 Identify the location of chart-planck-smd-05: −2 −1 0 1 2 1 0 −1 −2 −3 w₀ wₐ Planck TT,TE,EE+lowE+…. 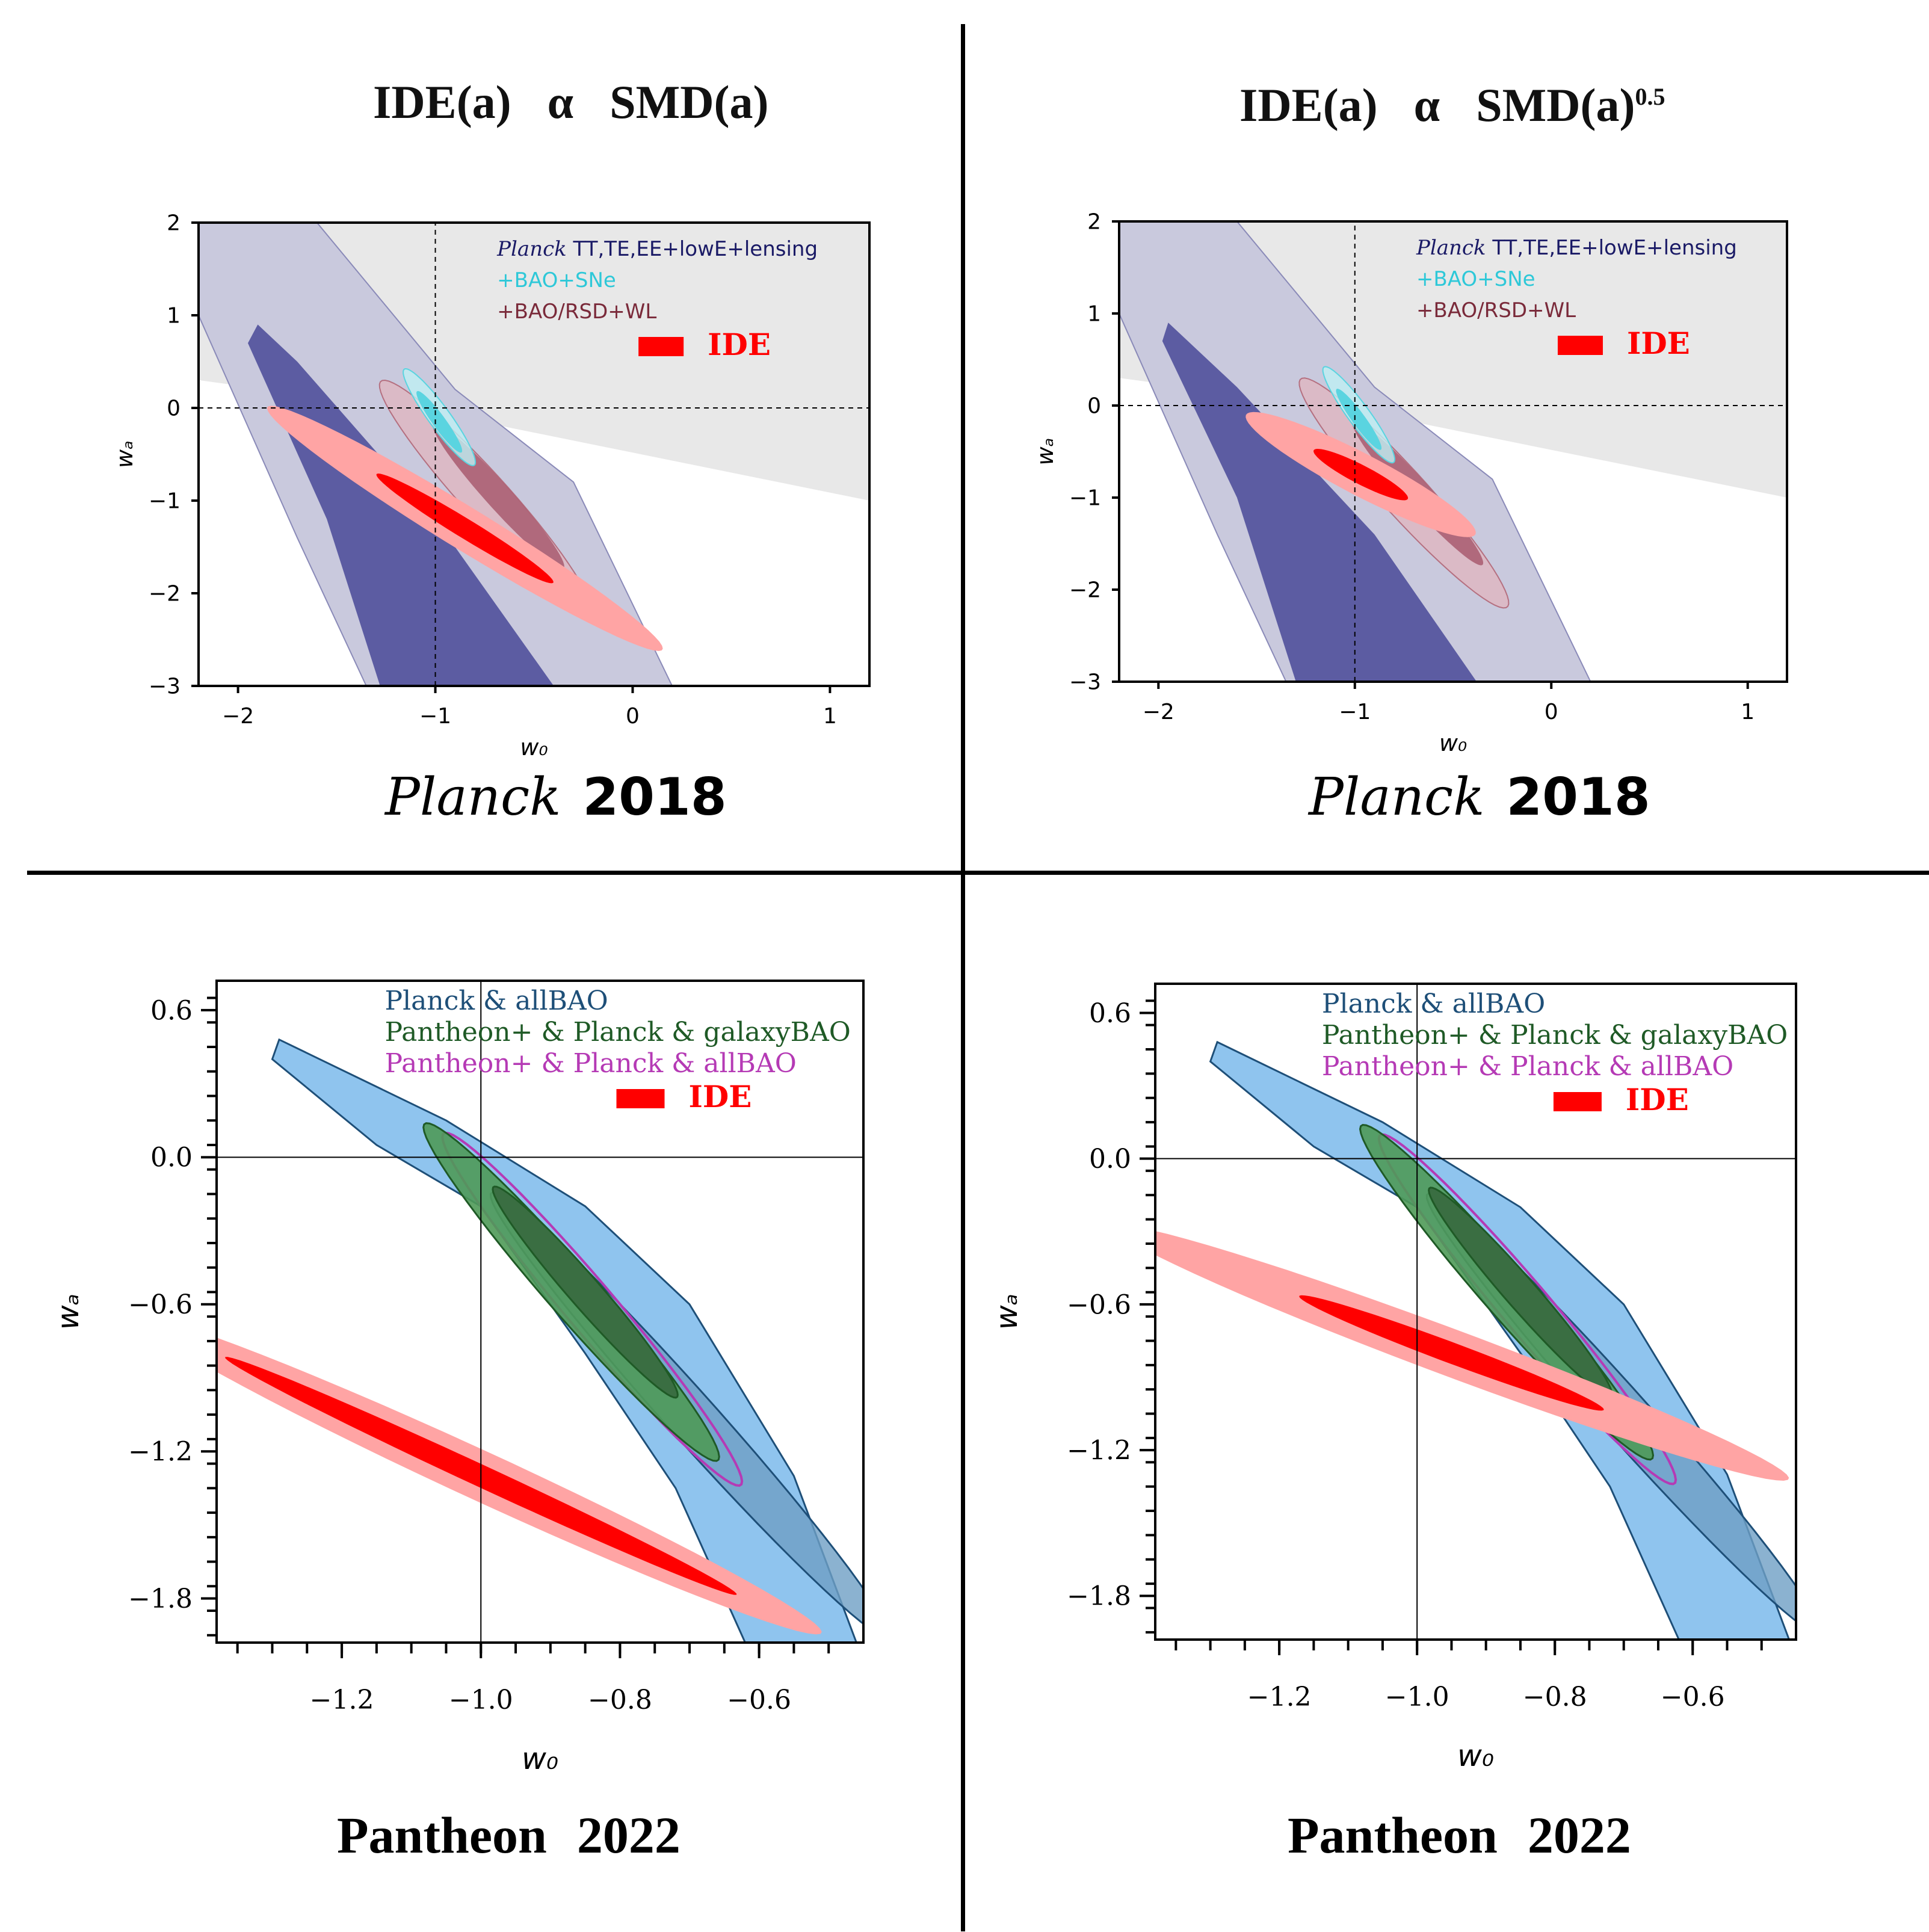
(1410, 483).